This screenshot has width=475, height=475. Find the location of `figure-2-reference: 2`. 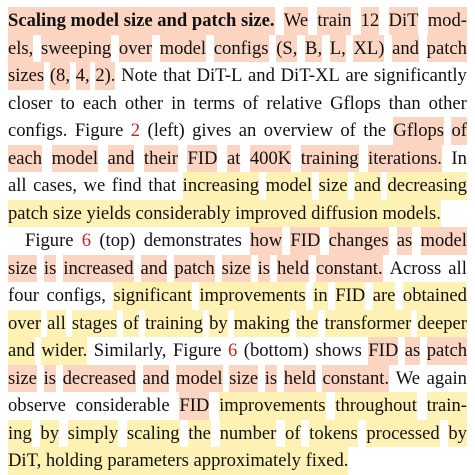

figure-2-reference: 2 is located at coordinates (135, 130).